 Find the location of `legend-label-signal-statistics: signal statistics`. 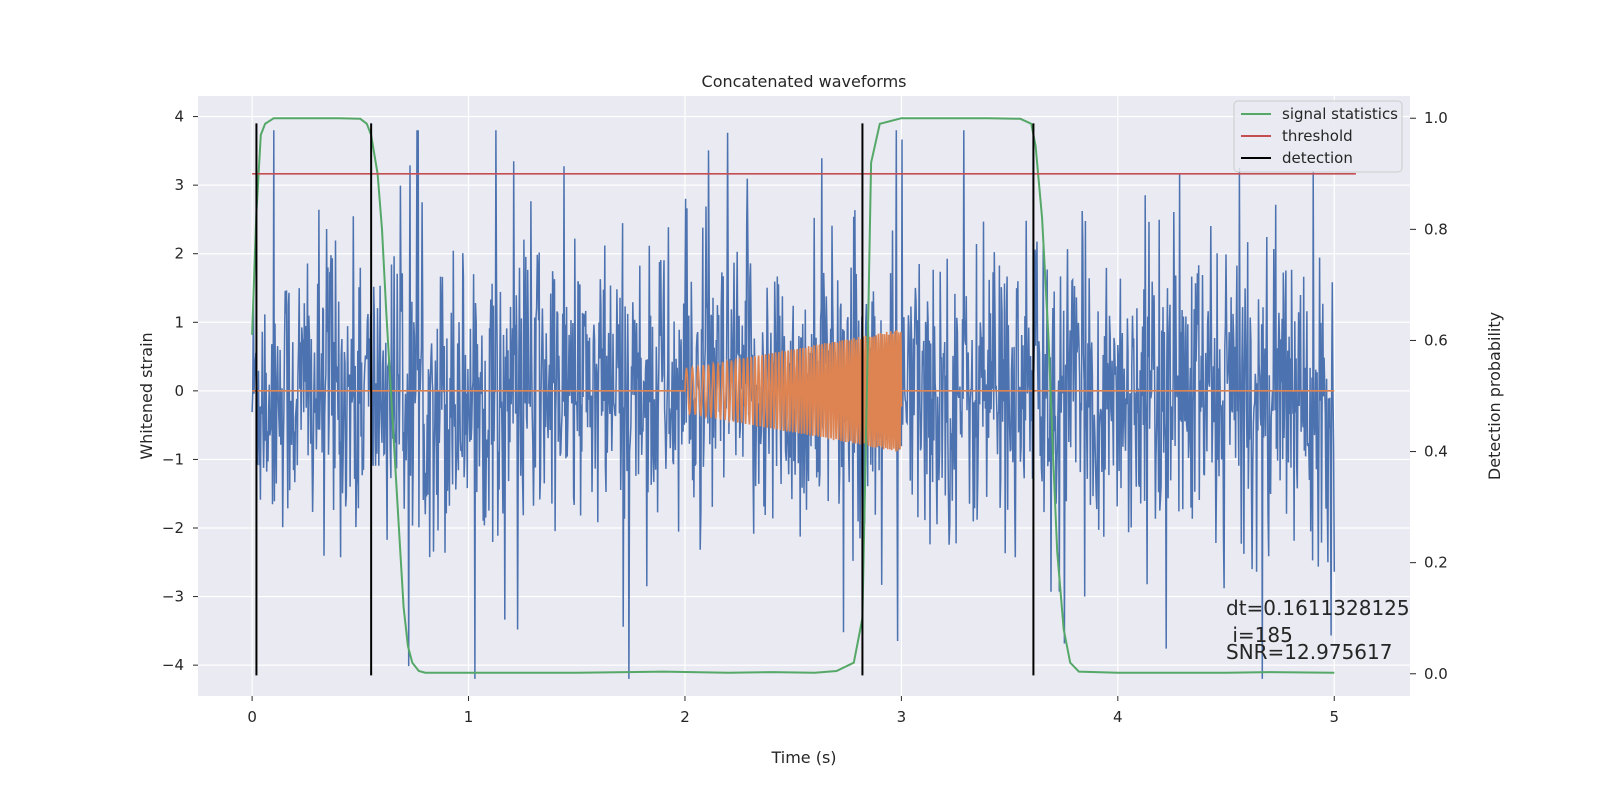

legend-label-signal-statistics: signal statistics is located at coordinates (1340, 114).